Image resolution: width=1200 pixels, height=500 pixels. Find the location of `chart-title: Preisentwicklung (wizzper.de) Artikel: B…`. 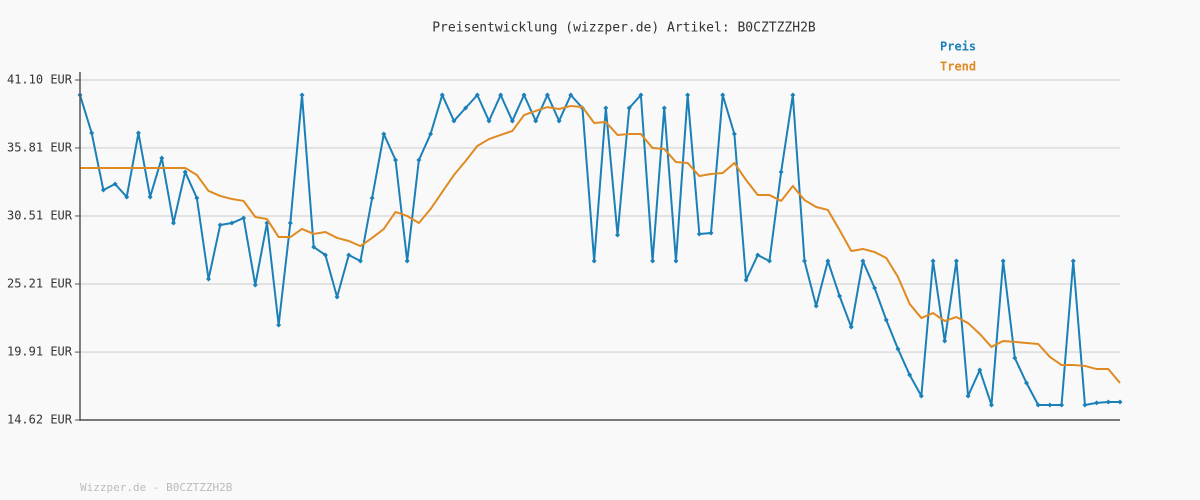

chart-title: Preisentwicklung (wizzper.de) Artikel: B… is located at coordinates (624, 28).